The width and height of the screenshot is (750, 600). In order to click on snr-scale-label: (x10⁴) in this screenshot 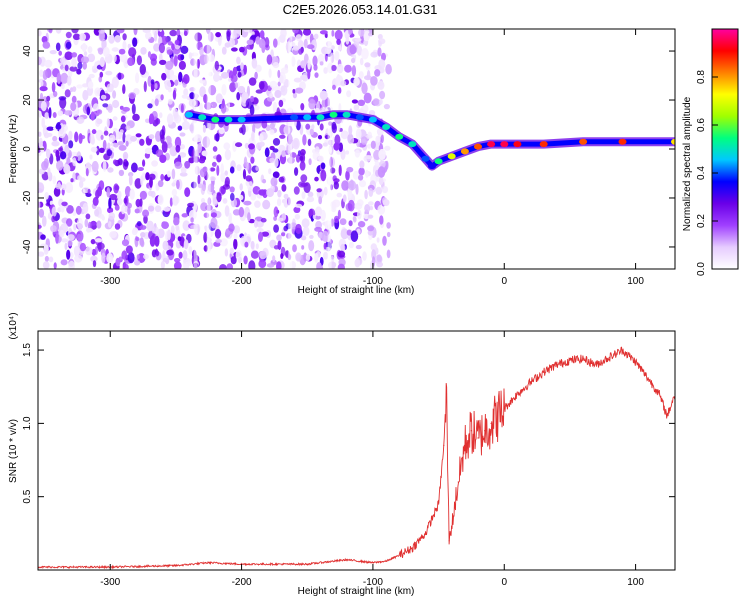, I will do `click(13, 325)`.